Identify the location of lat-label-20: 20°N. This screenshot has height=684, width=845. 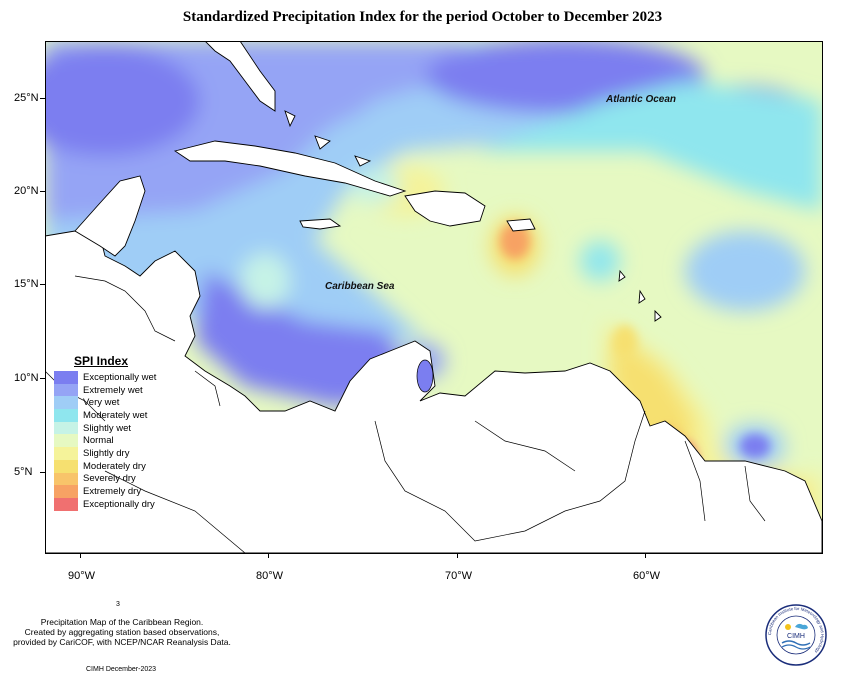
(26, 191).